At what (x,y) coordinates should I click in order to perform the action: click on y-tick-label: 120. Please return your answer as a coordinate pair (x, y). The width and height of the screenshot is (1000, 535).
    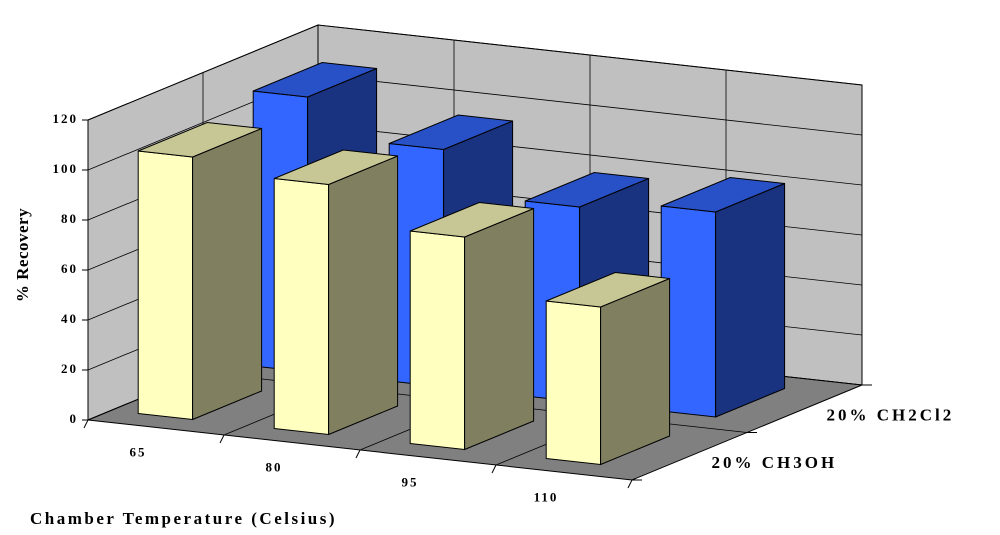
    Looking at the image, I should click on (66, 118).